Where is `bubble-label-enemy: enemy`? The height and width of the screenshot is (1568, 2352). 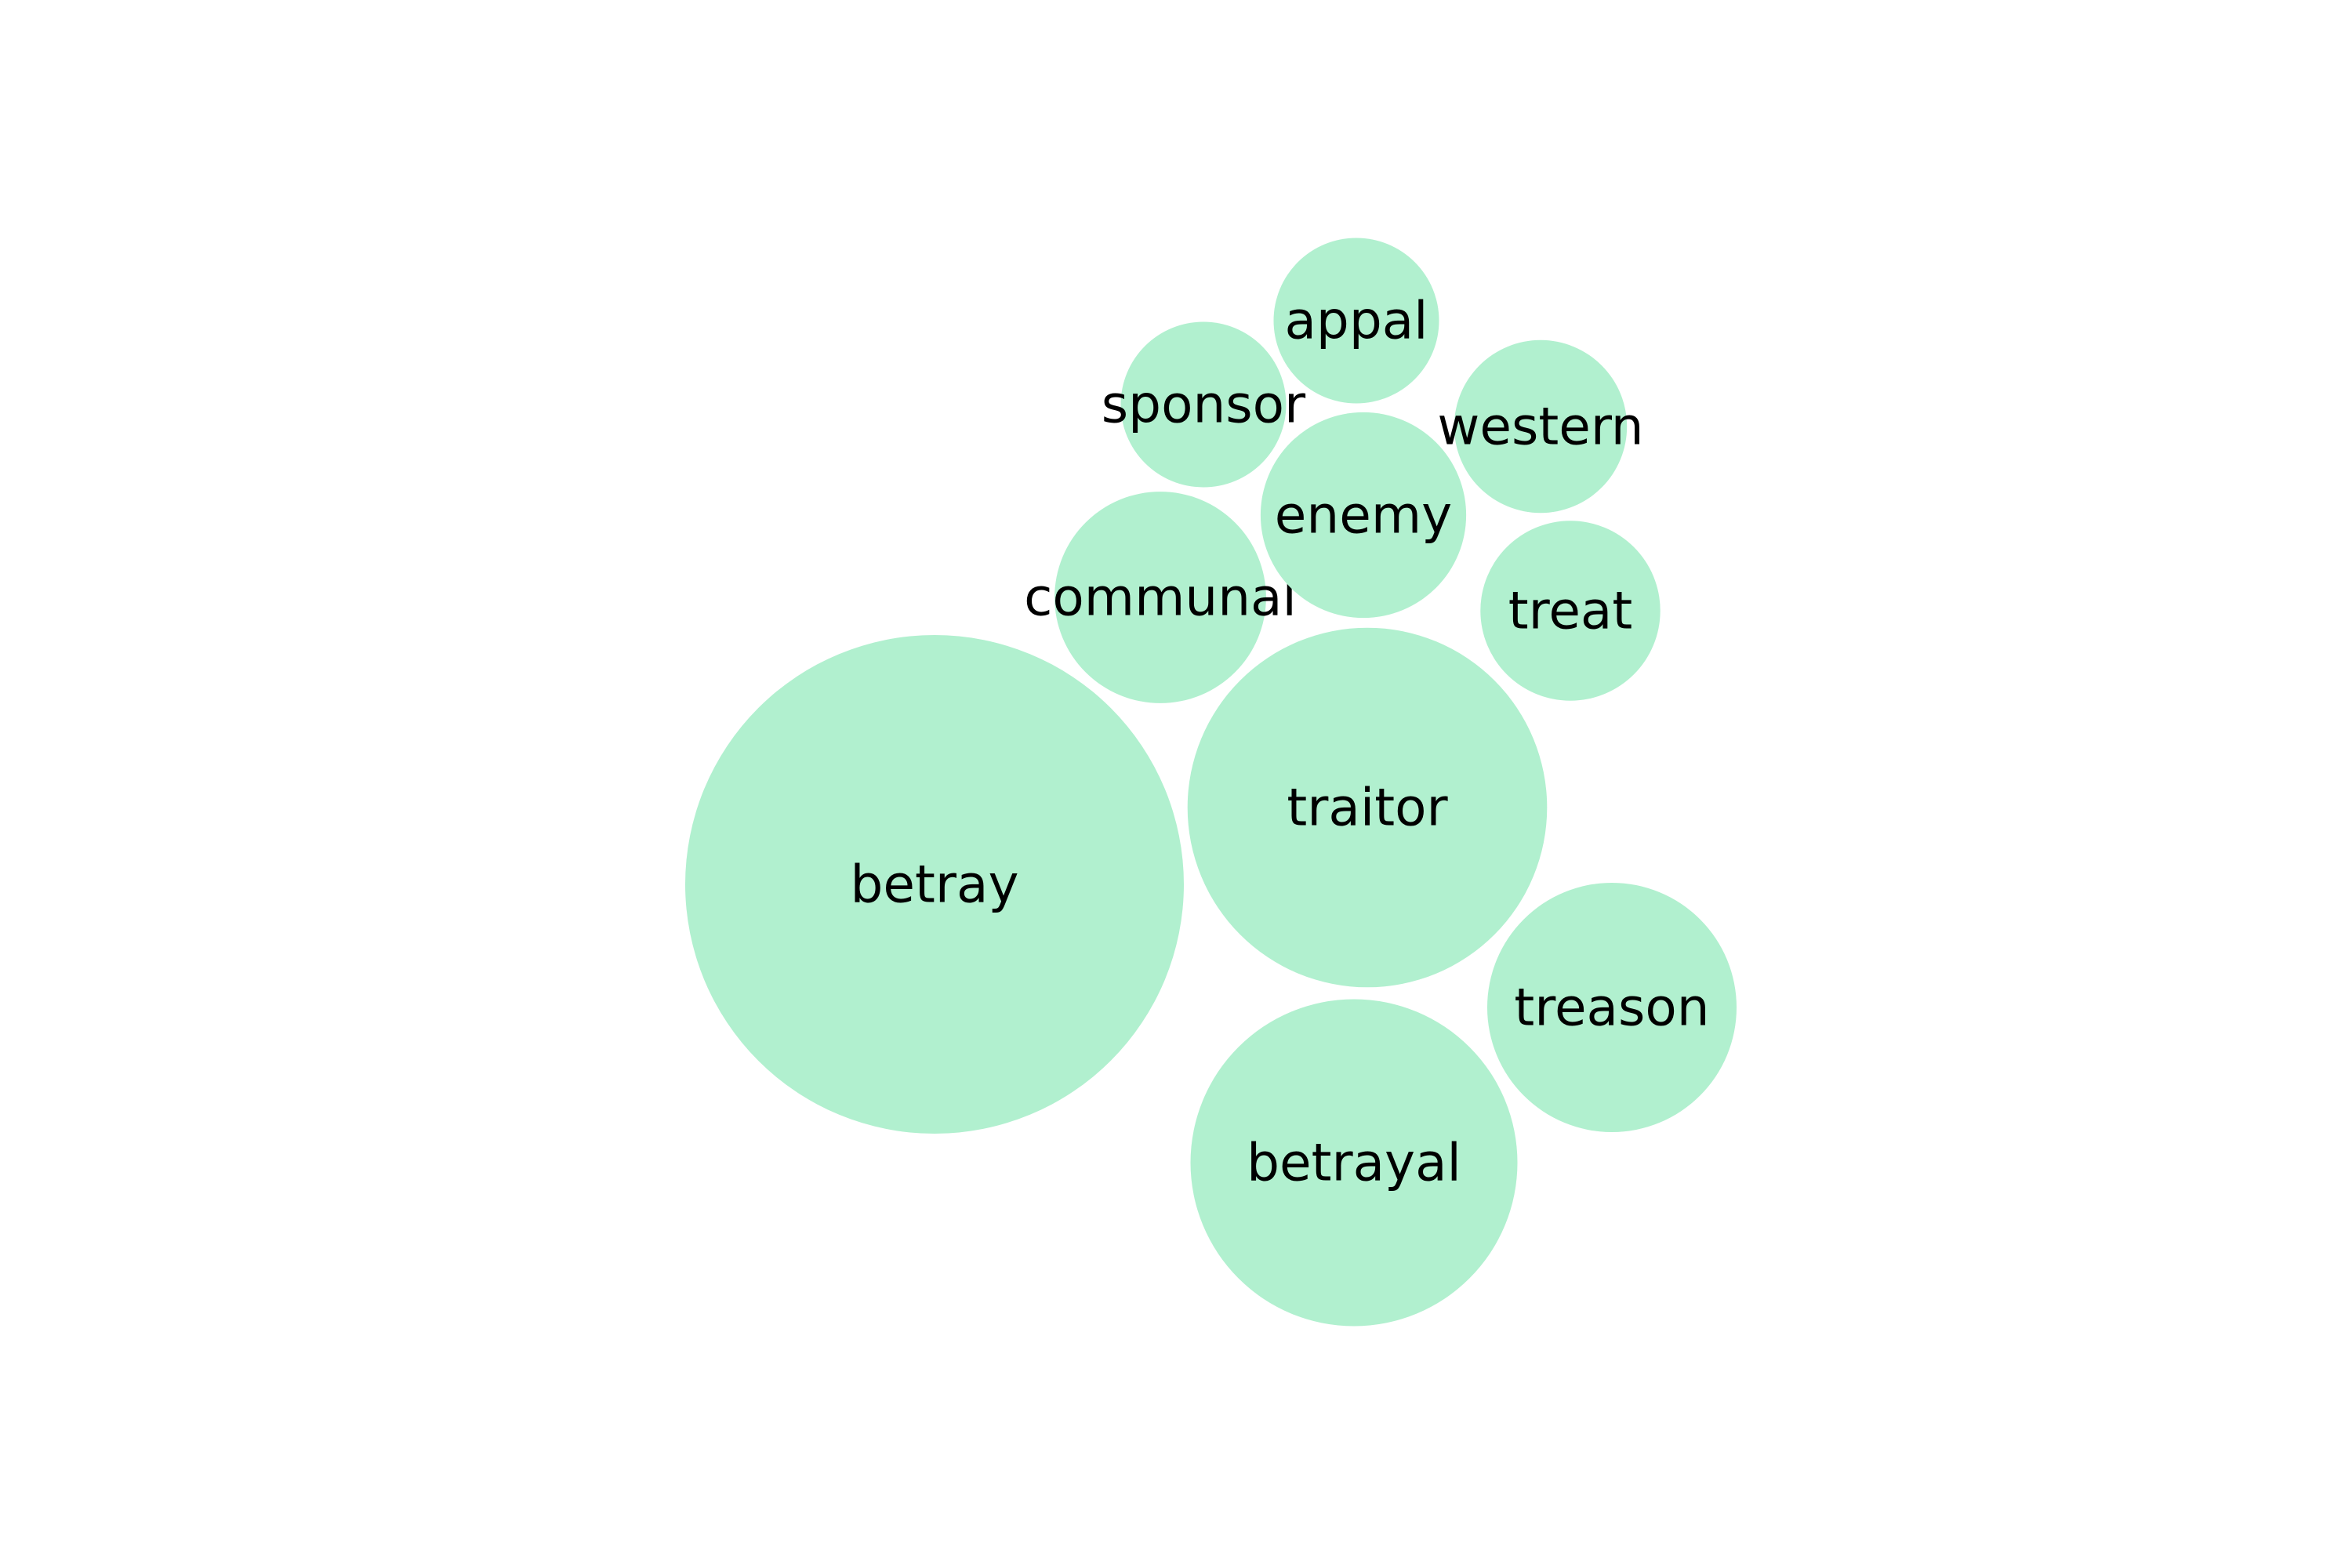
bubble-label-enemy: enemy is located at coordinates (1363, 515).